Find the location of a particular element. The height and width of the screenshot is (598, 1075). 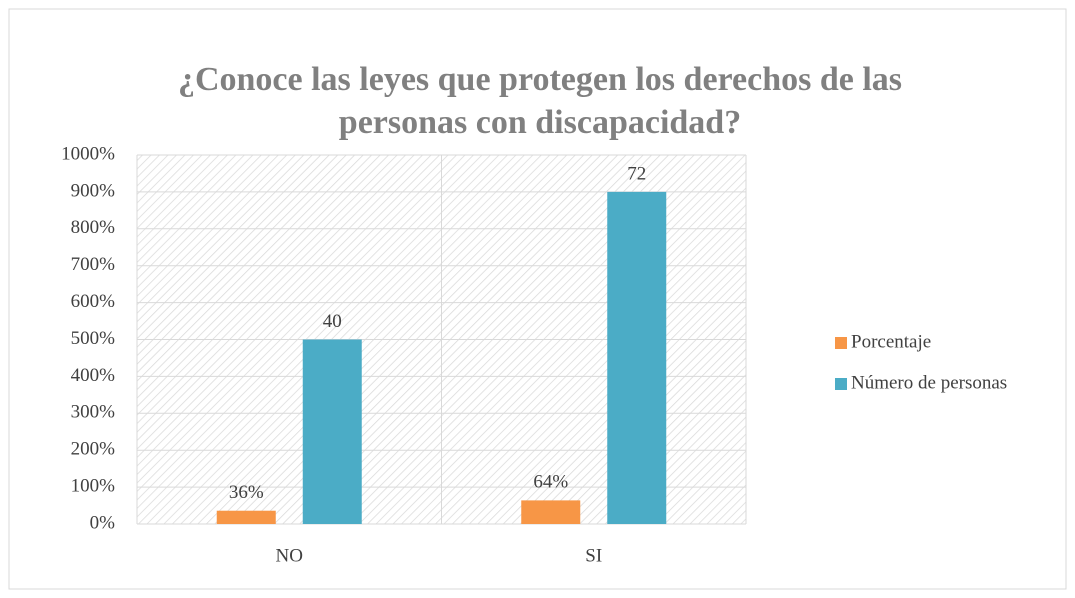

y-tick-label: 900% is located at coordinates (93, 190).